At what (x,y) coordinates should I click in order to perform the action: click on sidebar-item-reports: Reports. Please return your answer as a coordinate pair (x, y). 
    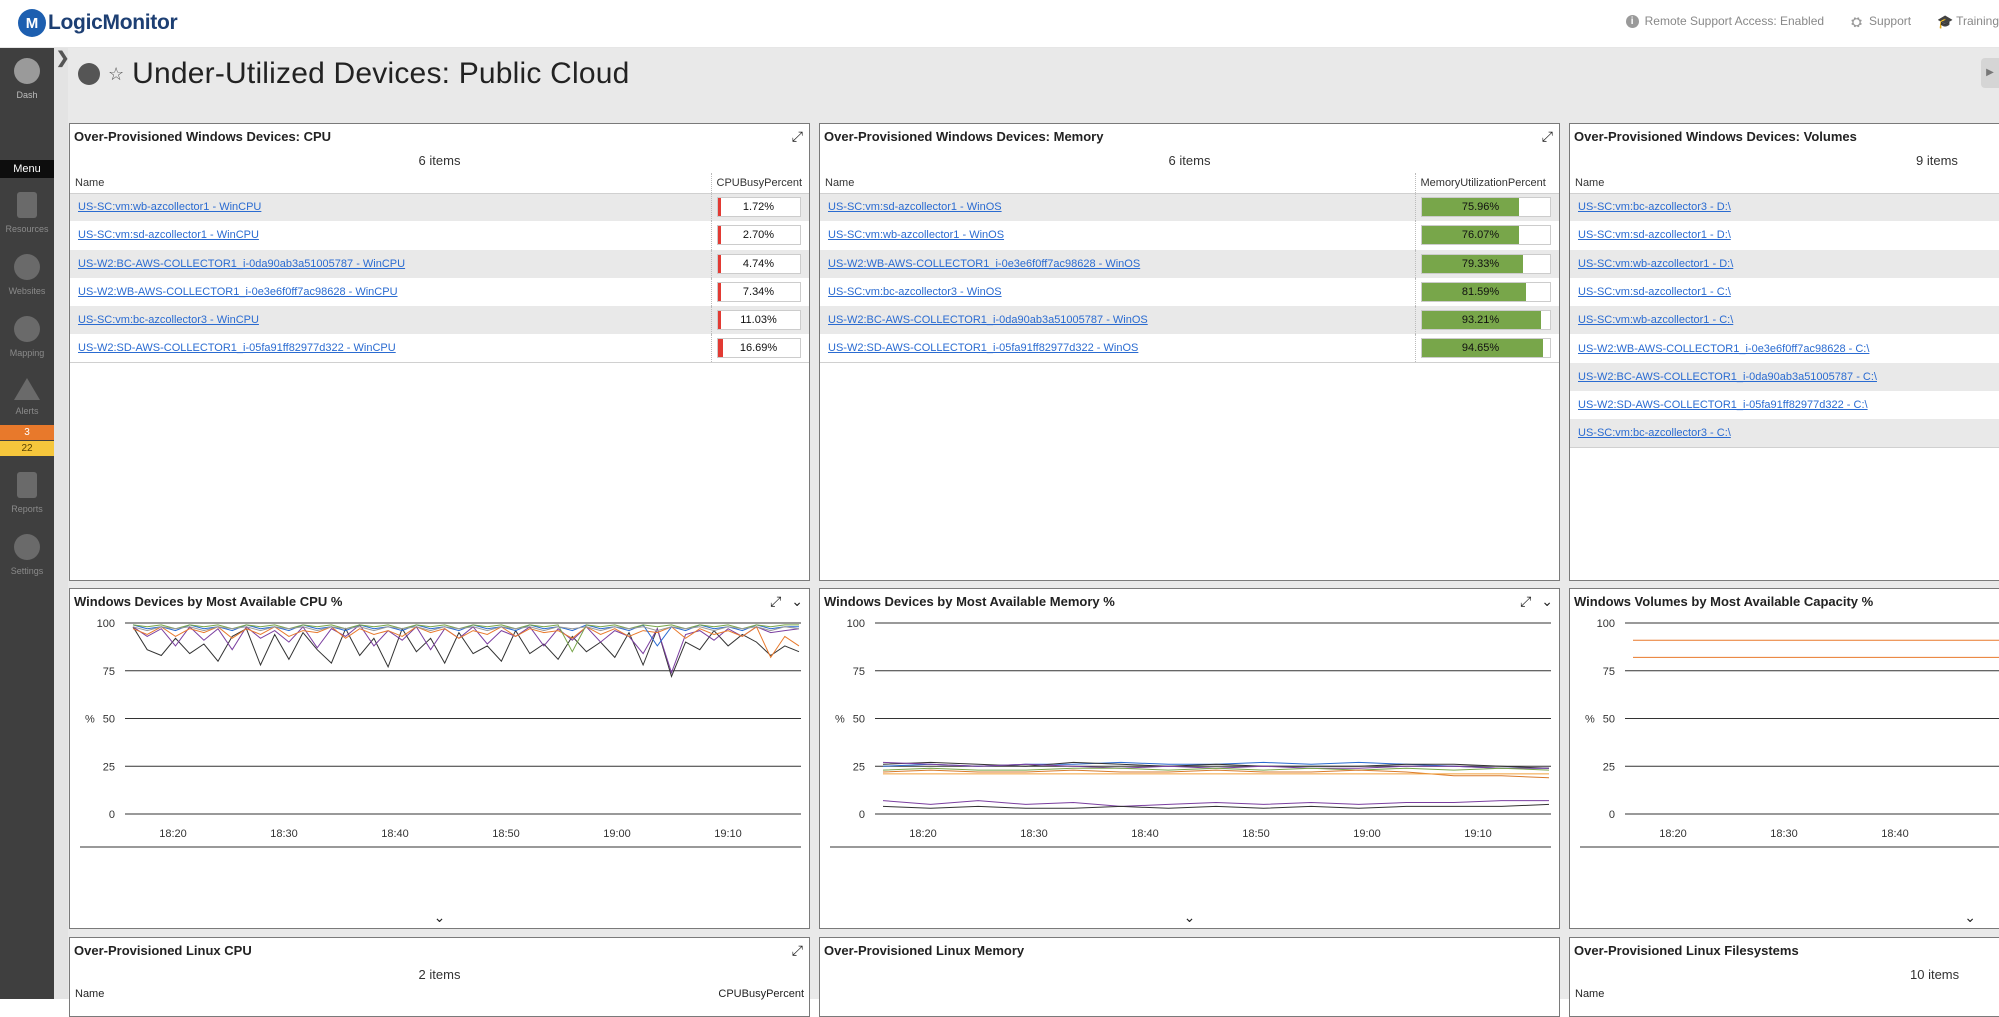
    Looking at the image, I should click on (27, 493).